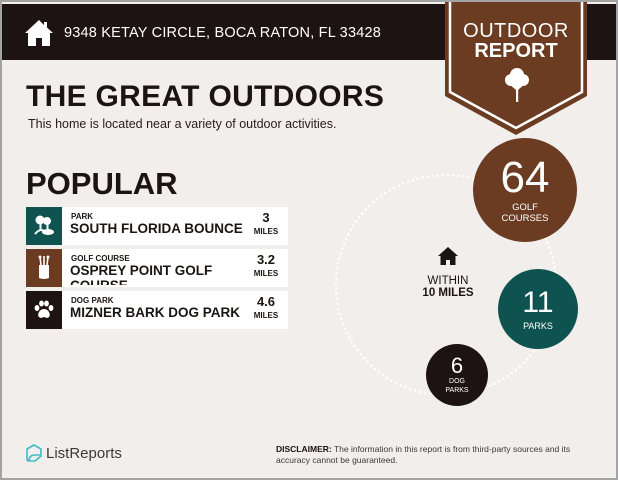 Image resolution: width=618 pixels, height=480 pixels. What do you see at coordinates (223, 33) in the screenshot?
I see `property-address: 9348 KETAY CIRCLE, BOCA RATON, FL 33428` at bounding box center [223, 33].